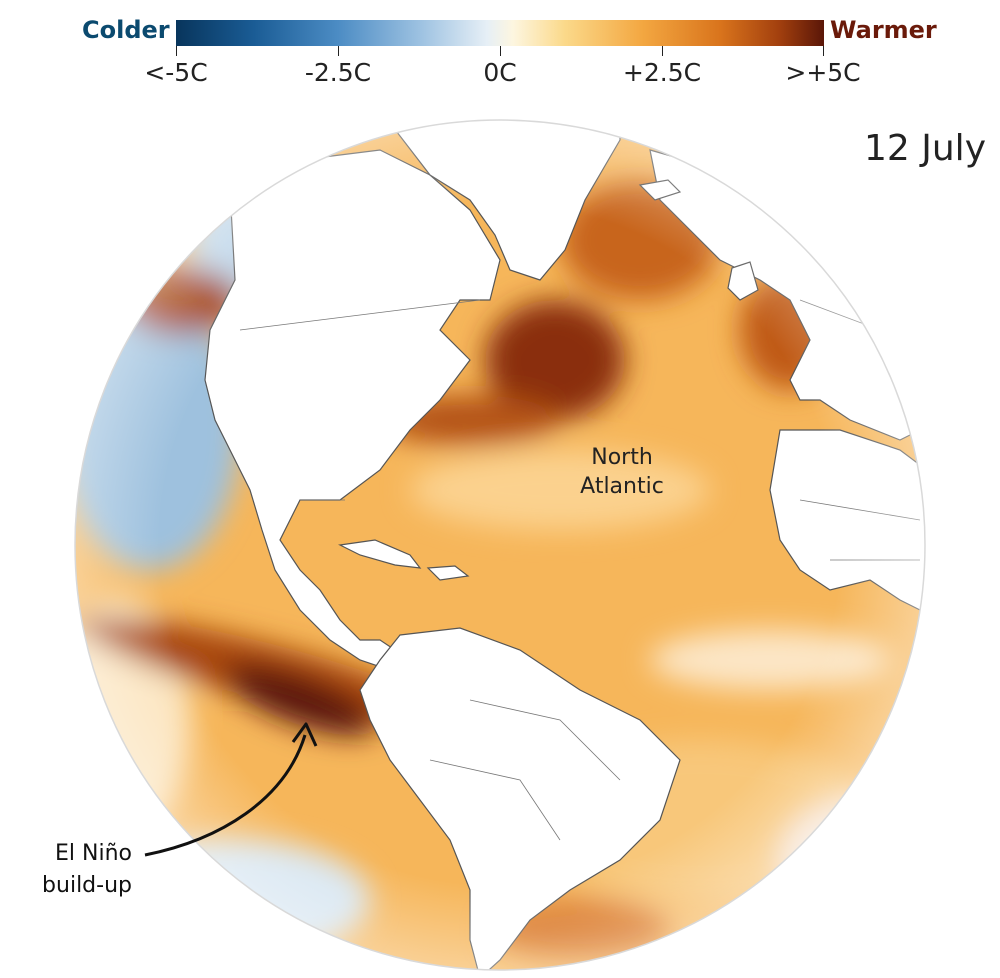 The width and height of the screenshot is (1000, 978). What do you see at coordinates (338, 72) in the screenshot?
I see `legend-tick-label-neg: -2.5C` at bounding box center [338, 72].